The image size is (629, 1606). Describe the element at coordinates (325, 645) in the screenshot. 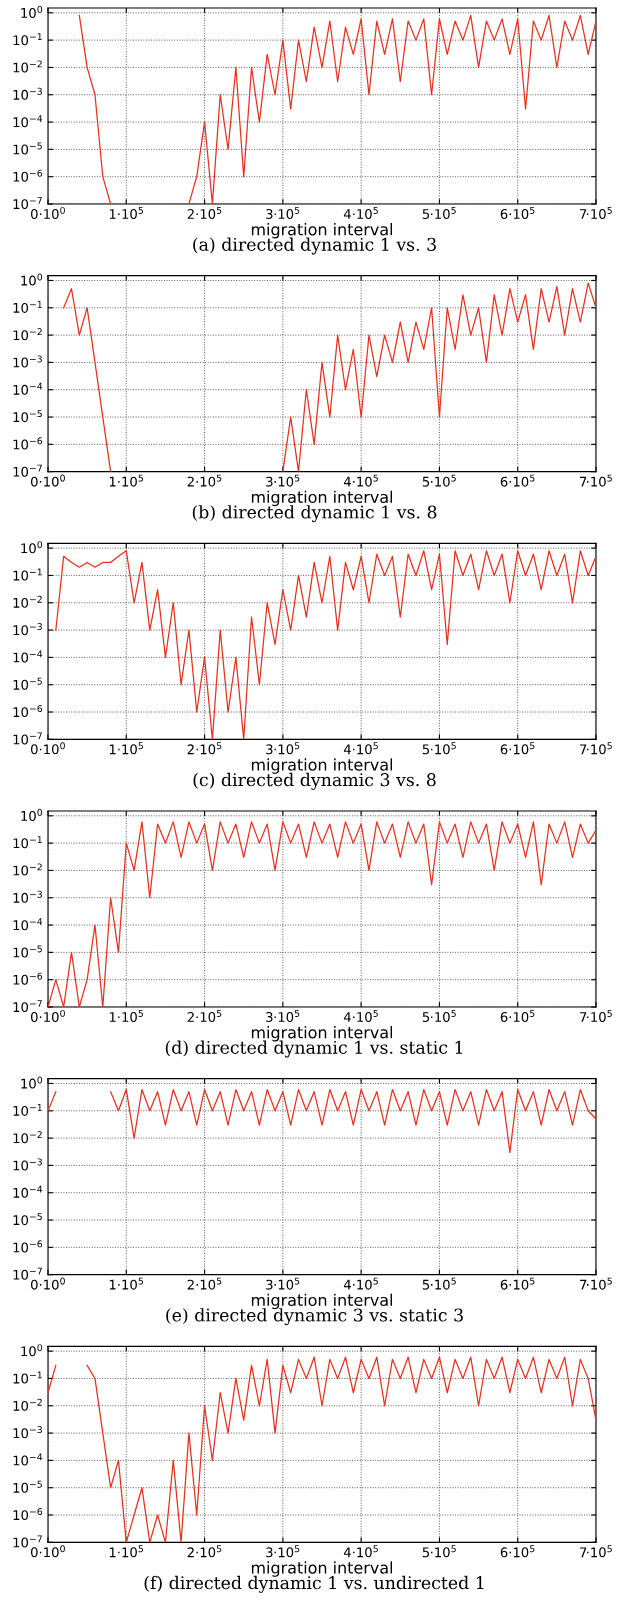

I see `line-series` at that location.